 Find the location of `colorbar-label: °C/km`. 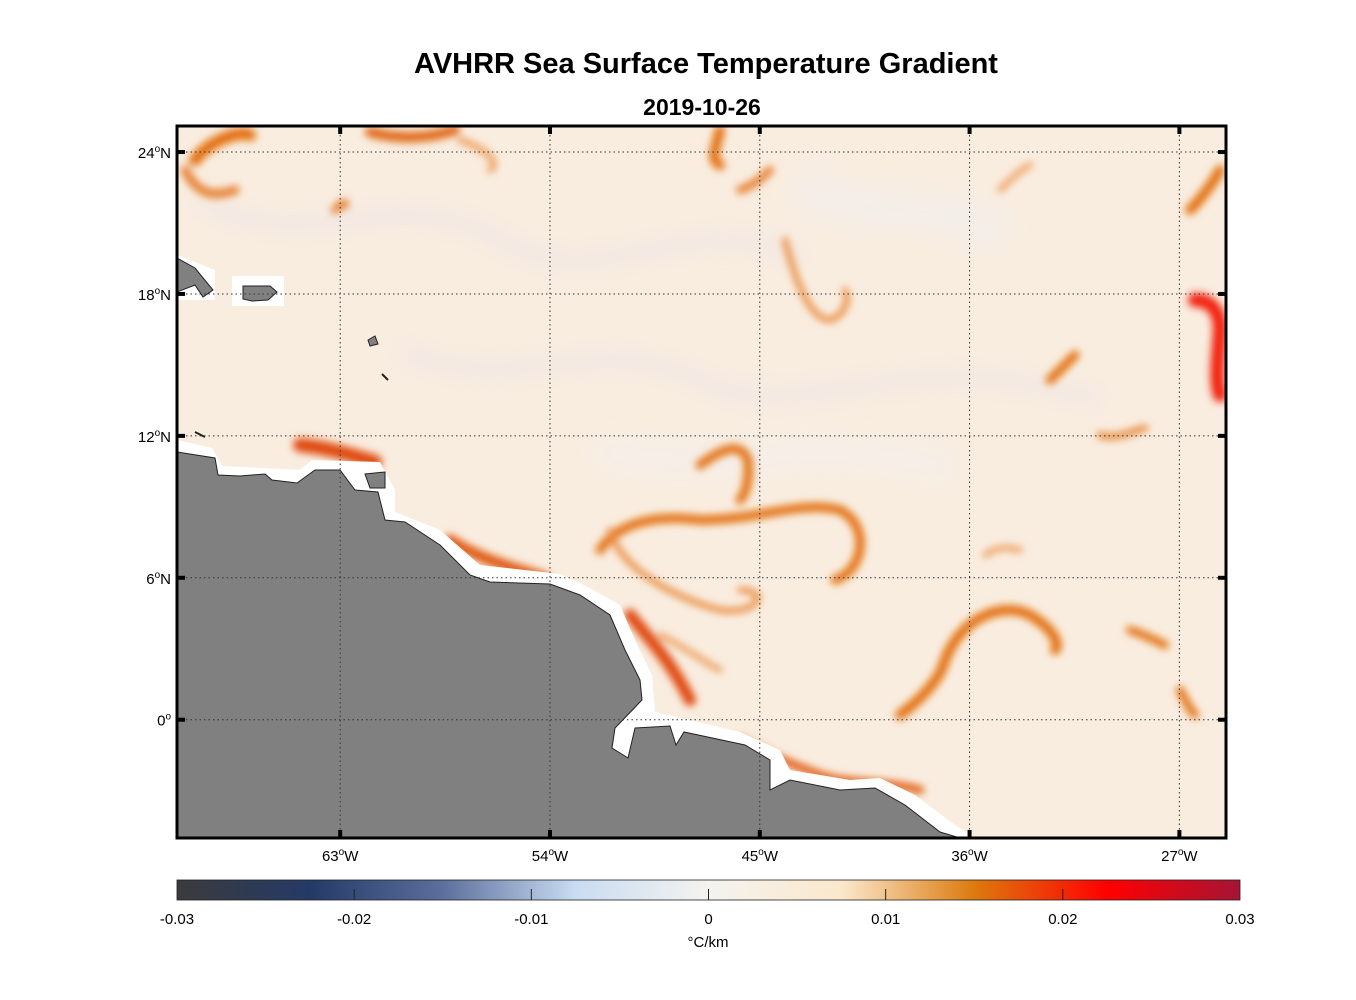

colorbar-label: °C/km is located at coordinates (708, 942).